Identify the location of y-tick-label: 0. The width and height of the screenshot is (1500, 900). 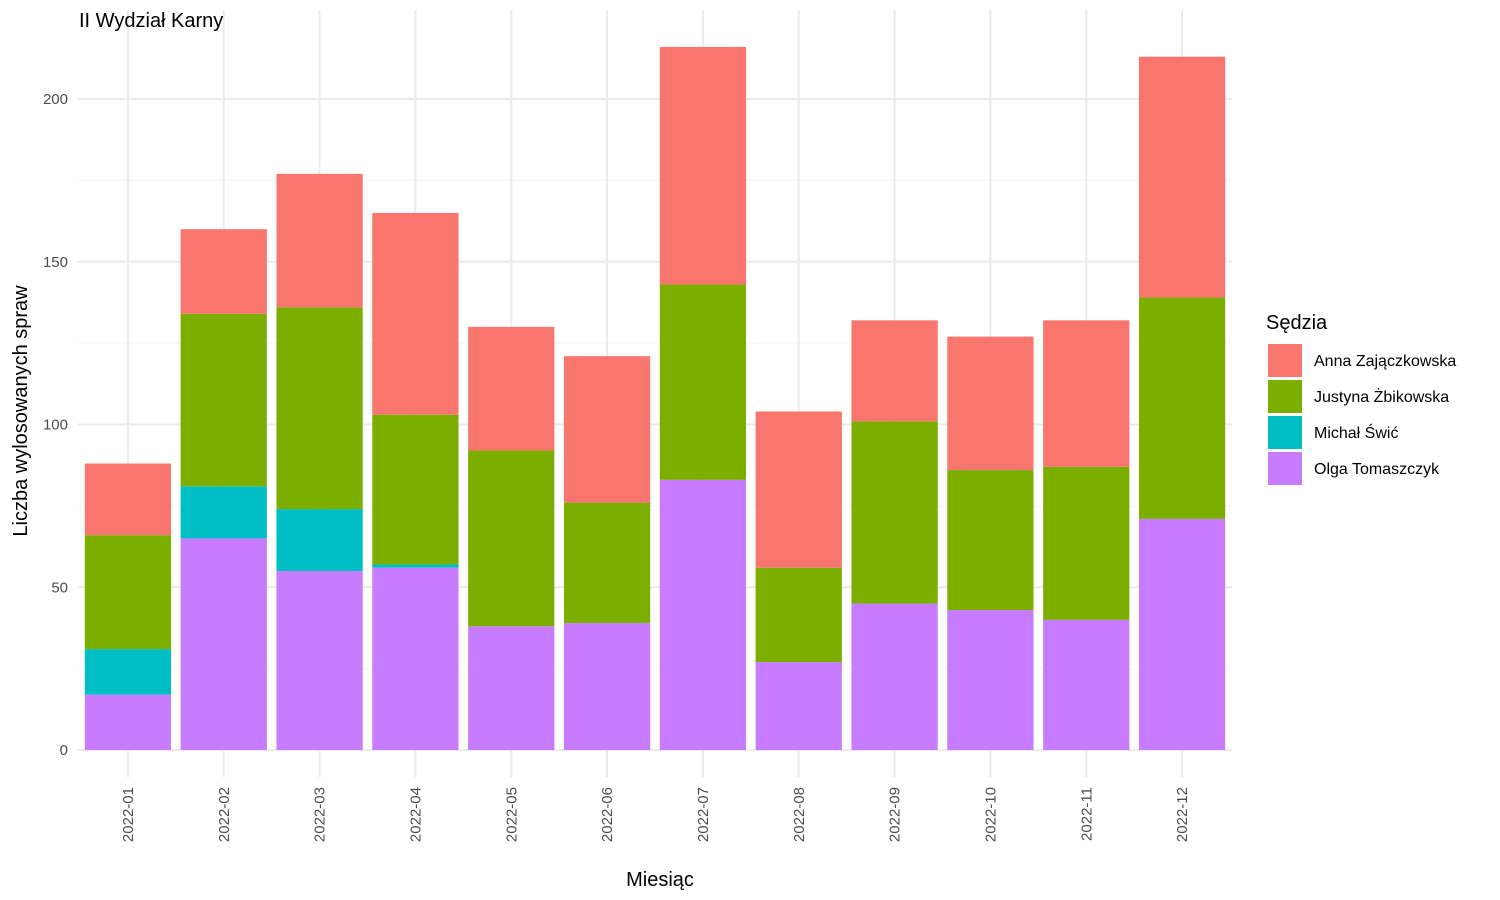
(64, 750).